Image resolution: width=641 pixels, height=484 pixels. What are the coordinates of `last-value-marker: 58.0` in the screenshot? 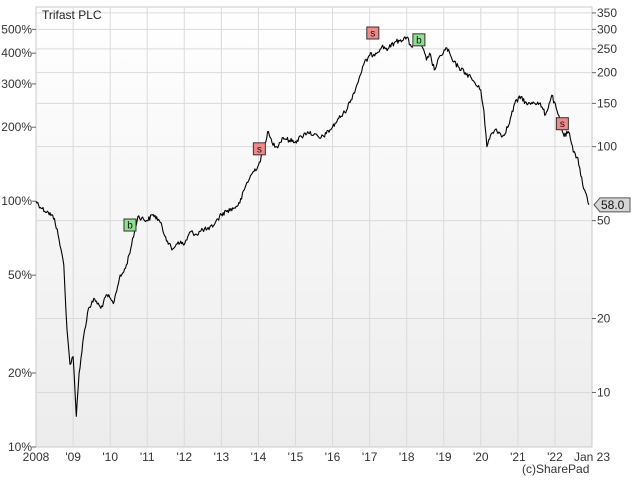 It's located at (612, 205).